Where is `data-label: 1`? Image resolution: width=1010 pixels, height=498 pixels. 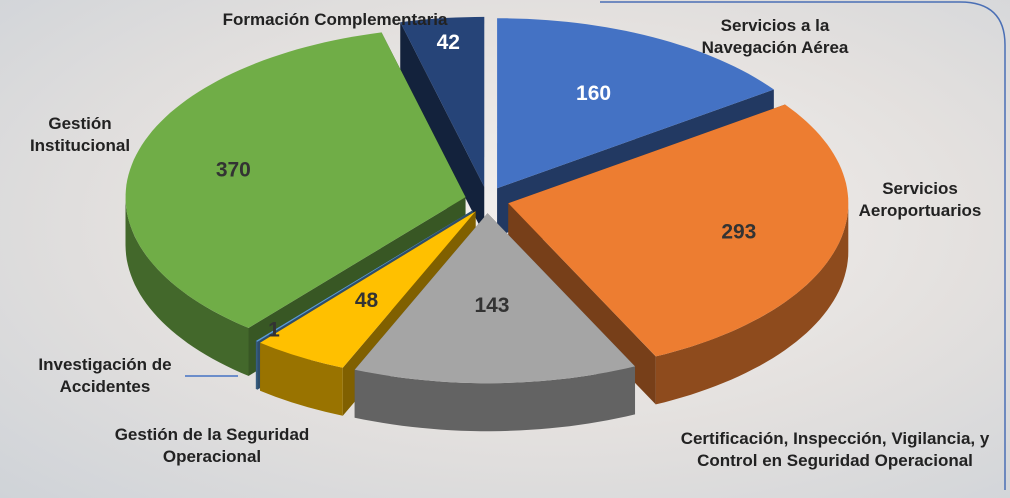 data-label: 1 is located at coordinates (274, 329).